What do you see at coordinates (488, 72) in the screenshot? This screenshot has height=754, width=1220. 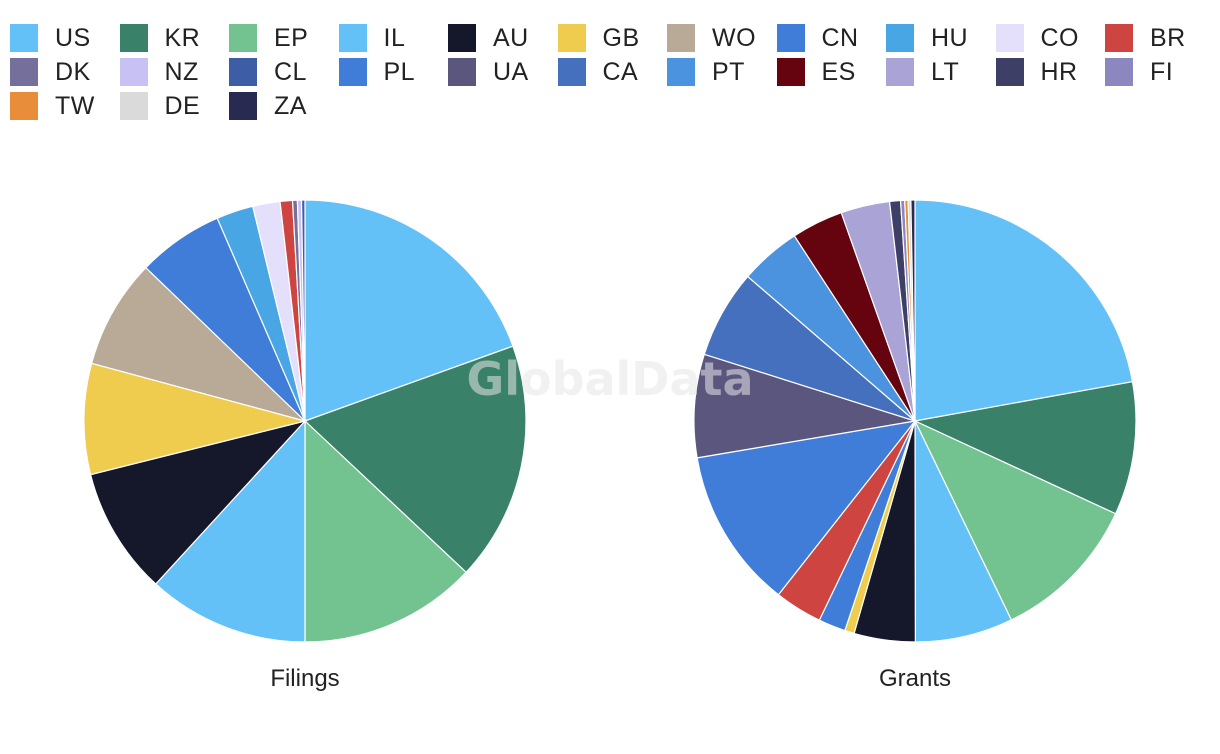 I see `legend-item-ua: UA` at bounding box center [488, 72].